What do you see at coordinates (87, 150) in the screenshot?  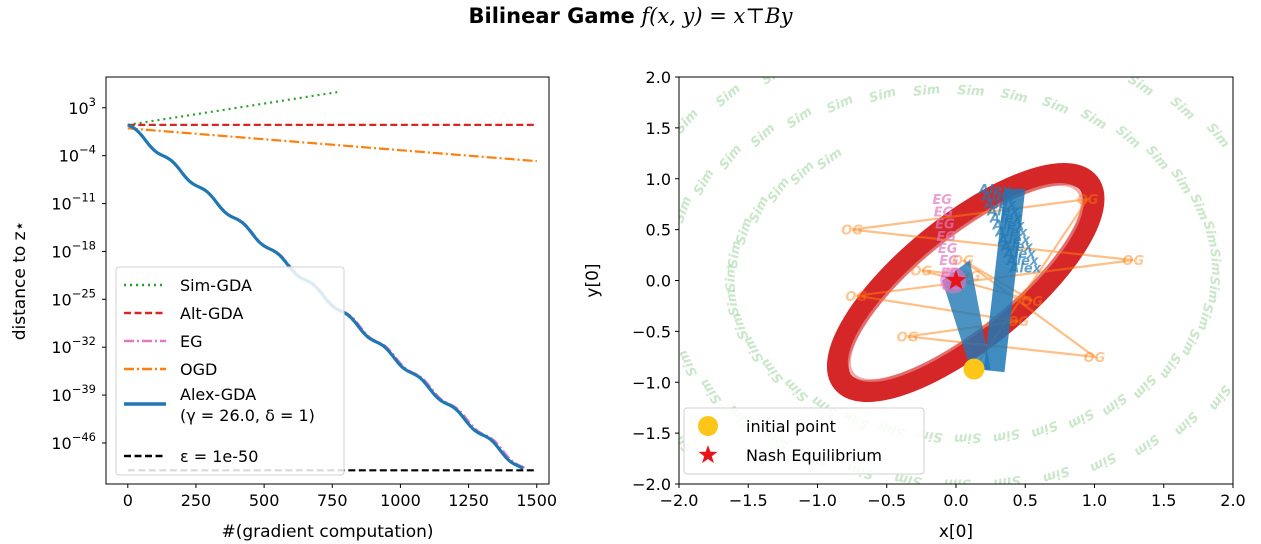 I see `y-tick-exponent: −4` at bounding box center [87, 150].